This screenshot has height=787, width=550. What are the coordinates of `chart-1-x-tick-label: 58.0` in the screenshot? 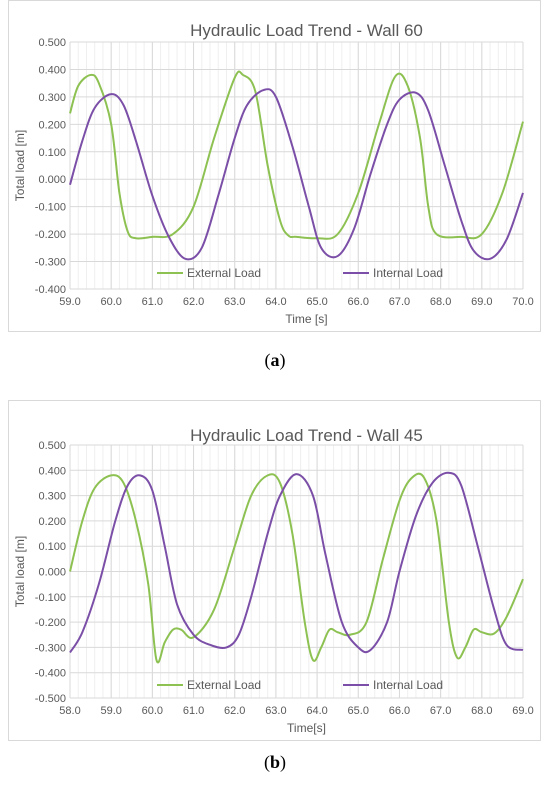 It's located at (69, 711).